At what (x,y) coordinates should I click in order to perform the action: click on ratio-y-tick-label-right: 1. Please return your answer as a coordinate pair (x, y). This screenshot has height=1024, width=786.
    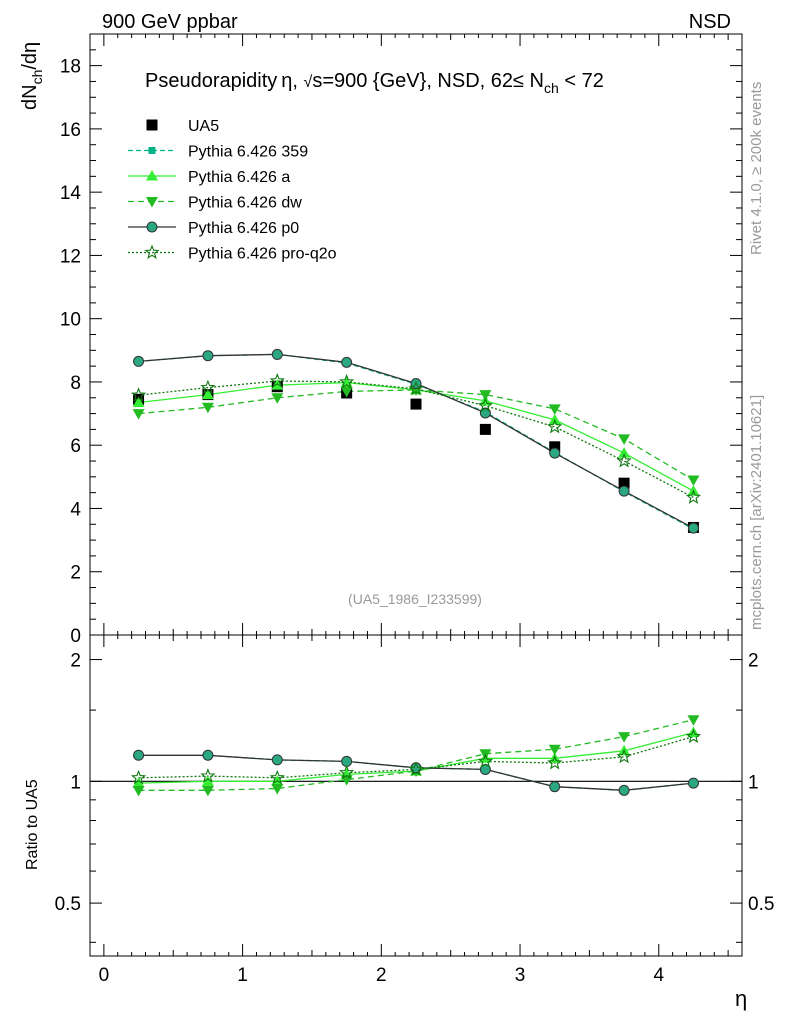
    Looking at the image, I should click on (753, 782).